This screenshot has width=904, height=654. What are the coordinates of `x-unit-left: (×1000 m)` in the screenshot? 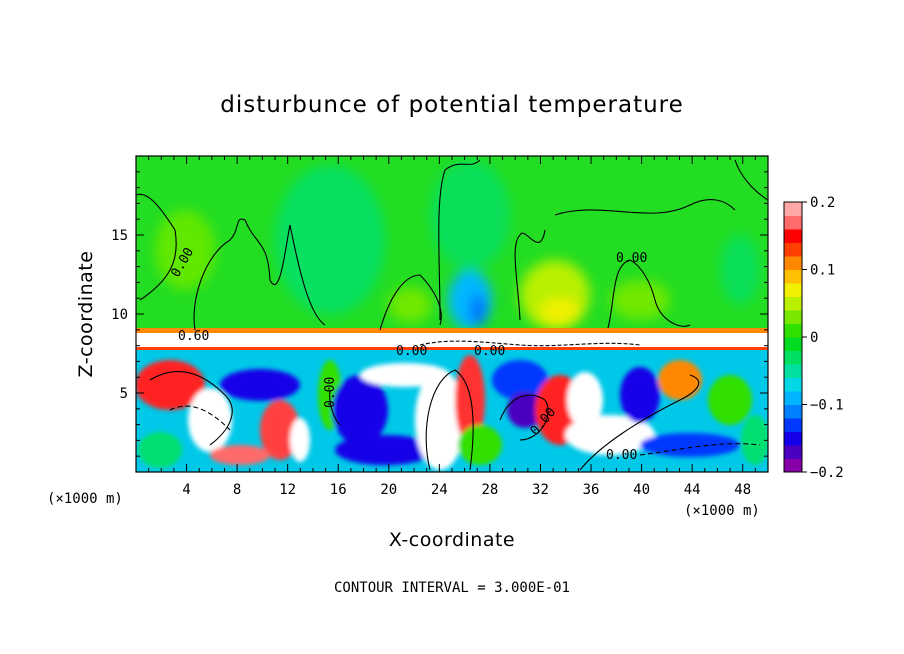 It's located at (85, 499).